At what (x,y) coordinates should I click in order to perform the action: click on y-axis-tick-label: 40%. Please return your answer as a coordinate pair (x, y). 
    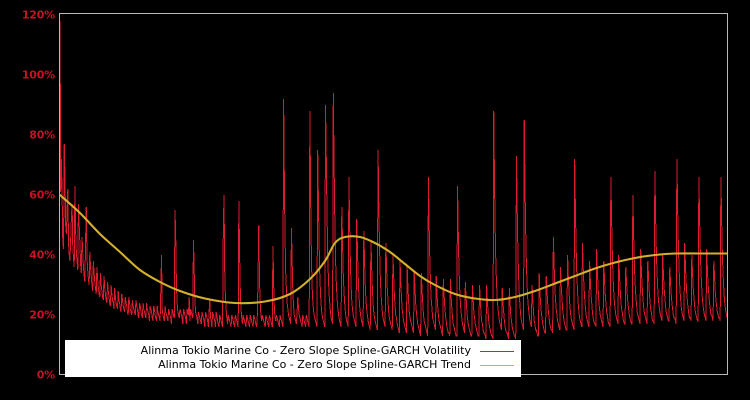
    Looking at the image, I should click on (42, 255).